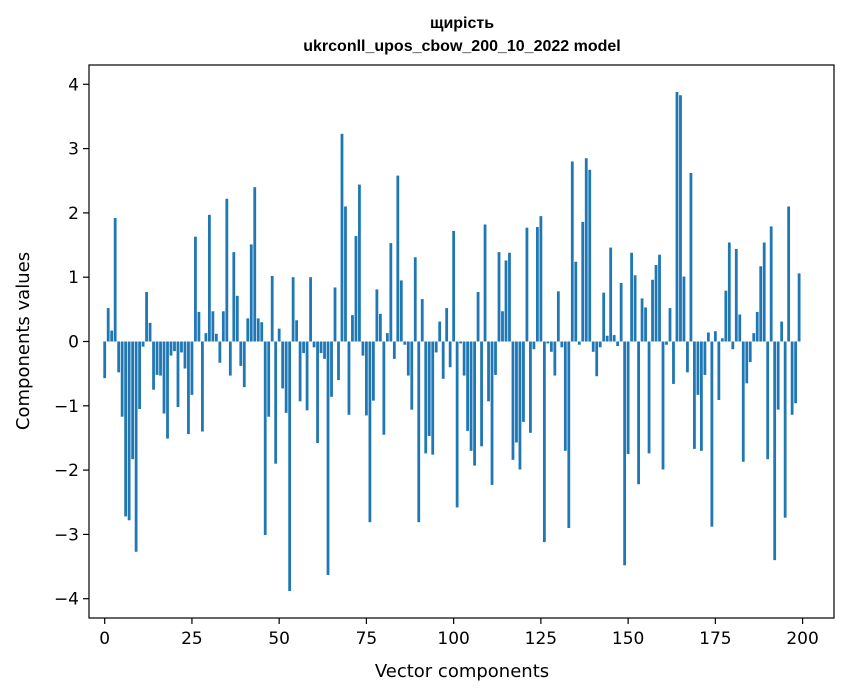  I want to click on y-axis-label: Components values, so click(23, 341).